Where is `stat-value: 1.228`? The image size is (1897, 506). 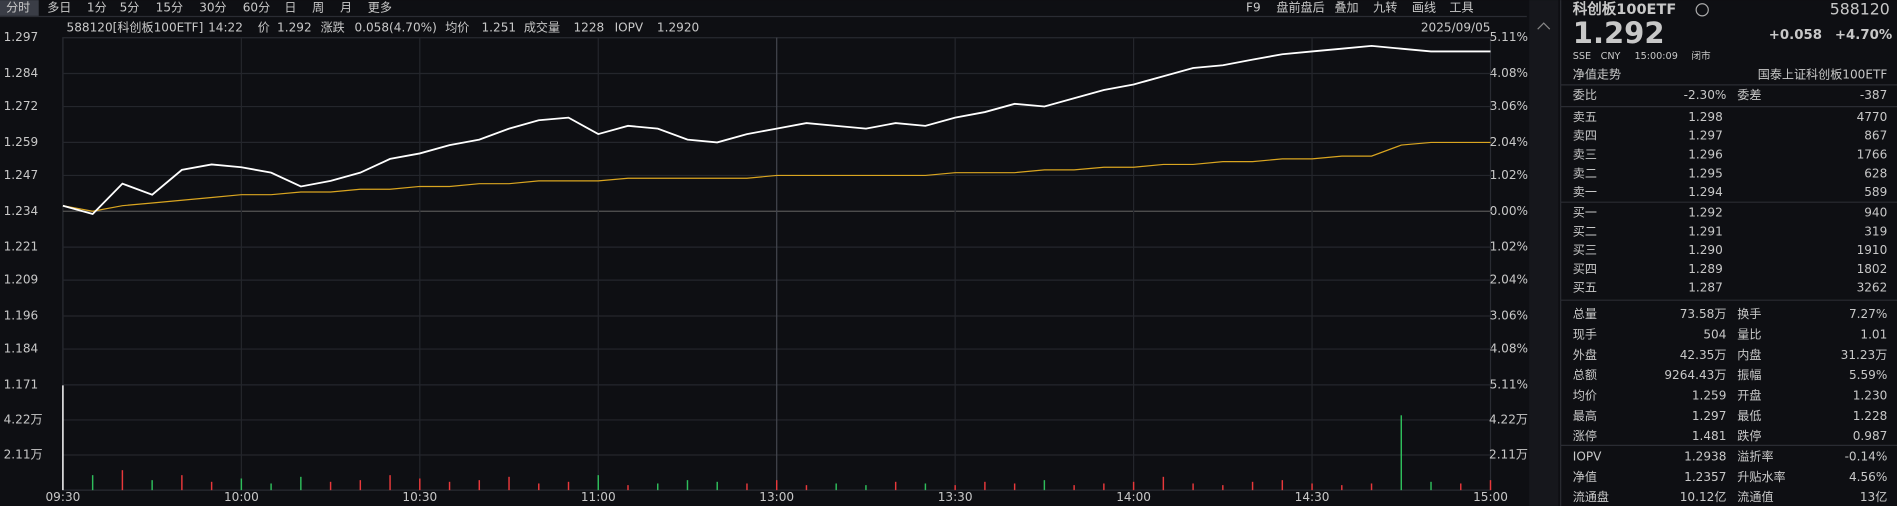
stat-value: 1.228 is located at coordinates (1870, 416).